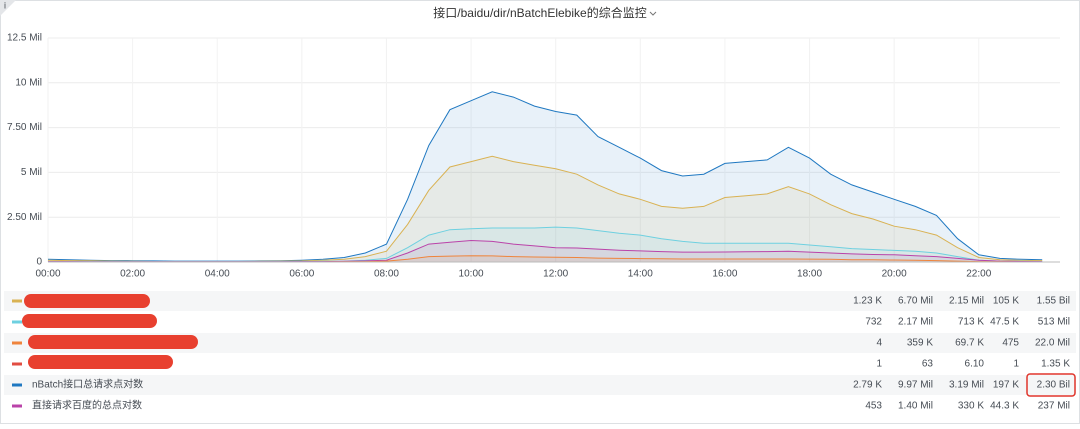 Image resolution: width=1080 pixels, height=429 pixels. What do you see at coordinates (867, 301) in the screenshot?
I see `legend-value: 1.23 K` at bounding box center [867, 301].